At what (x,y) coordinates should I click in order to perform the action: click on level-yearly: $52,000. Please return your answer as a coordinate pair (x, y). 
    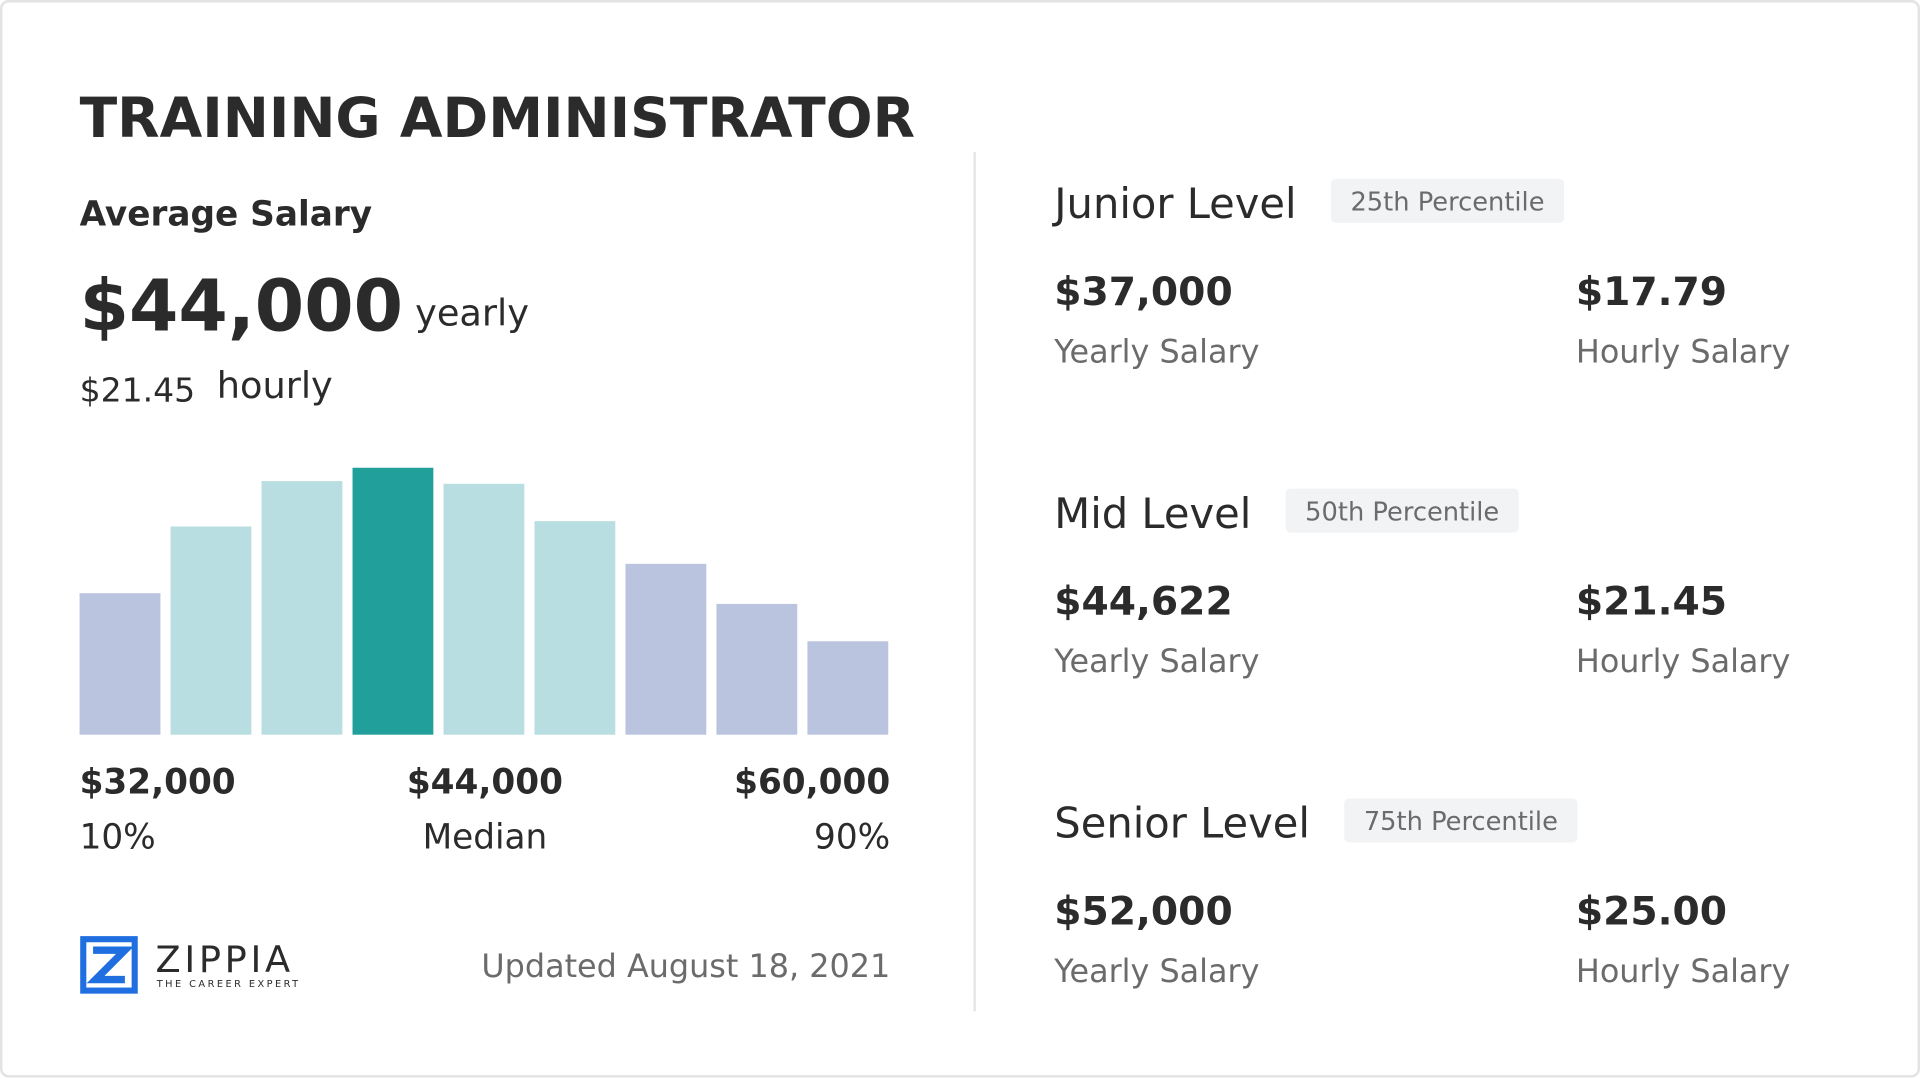
    Looking at the image, I should click on (1143, 911).